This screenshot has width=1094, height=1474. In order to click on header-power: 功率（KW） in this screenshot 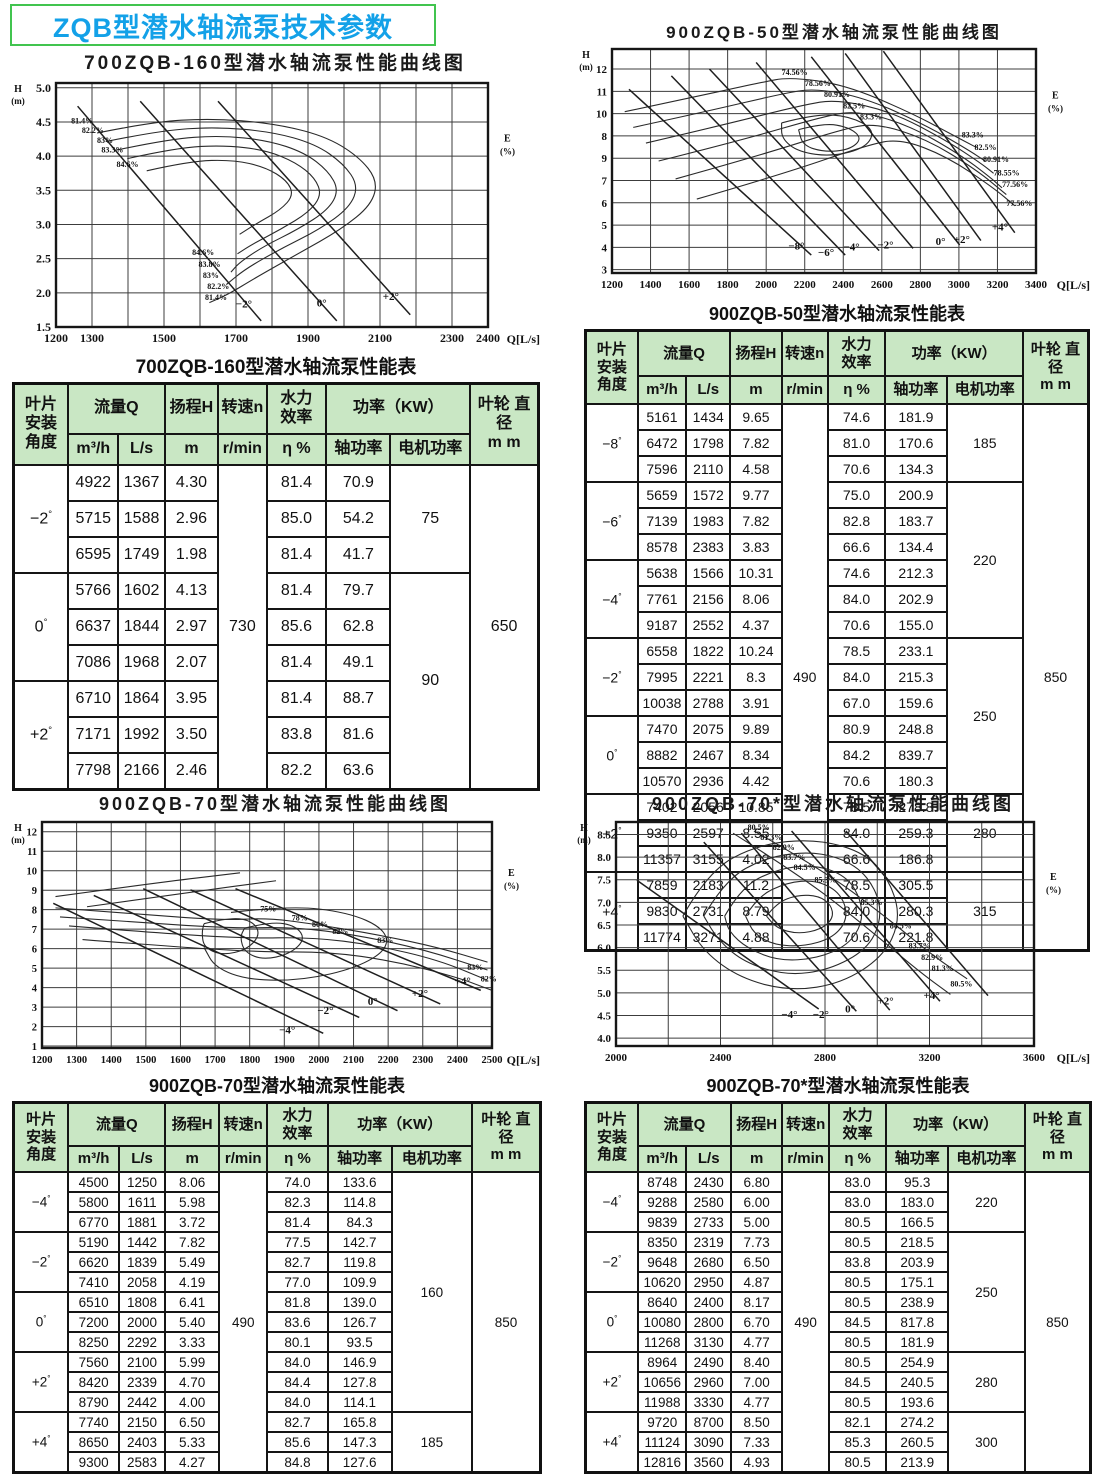, I will do `click(399, 1124)`.